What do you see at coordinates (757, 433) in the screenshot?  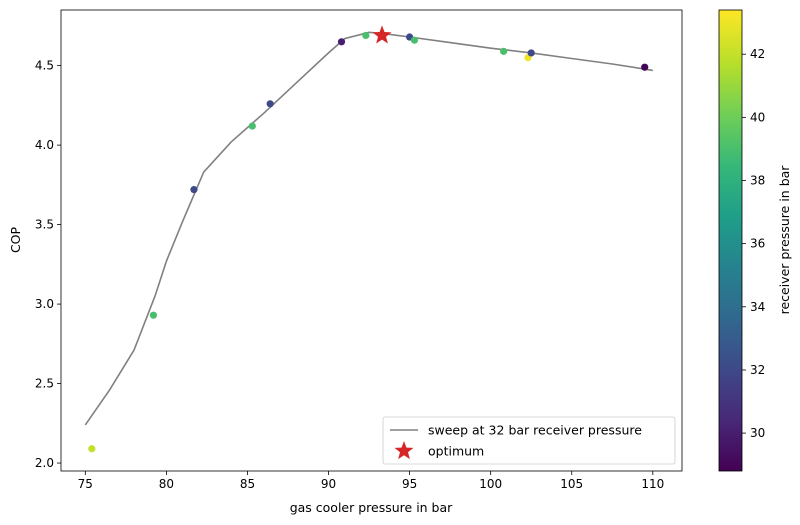 I see `colorbar-tick-label: 30` at bounding box center [757, 433].